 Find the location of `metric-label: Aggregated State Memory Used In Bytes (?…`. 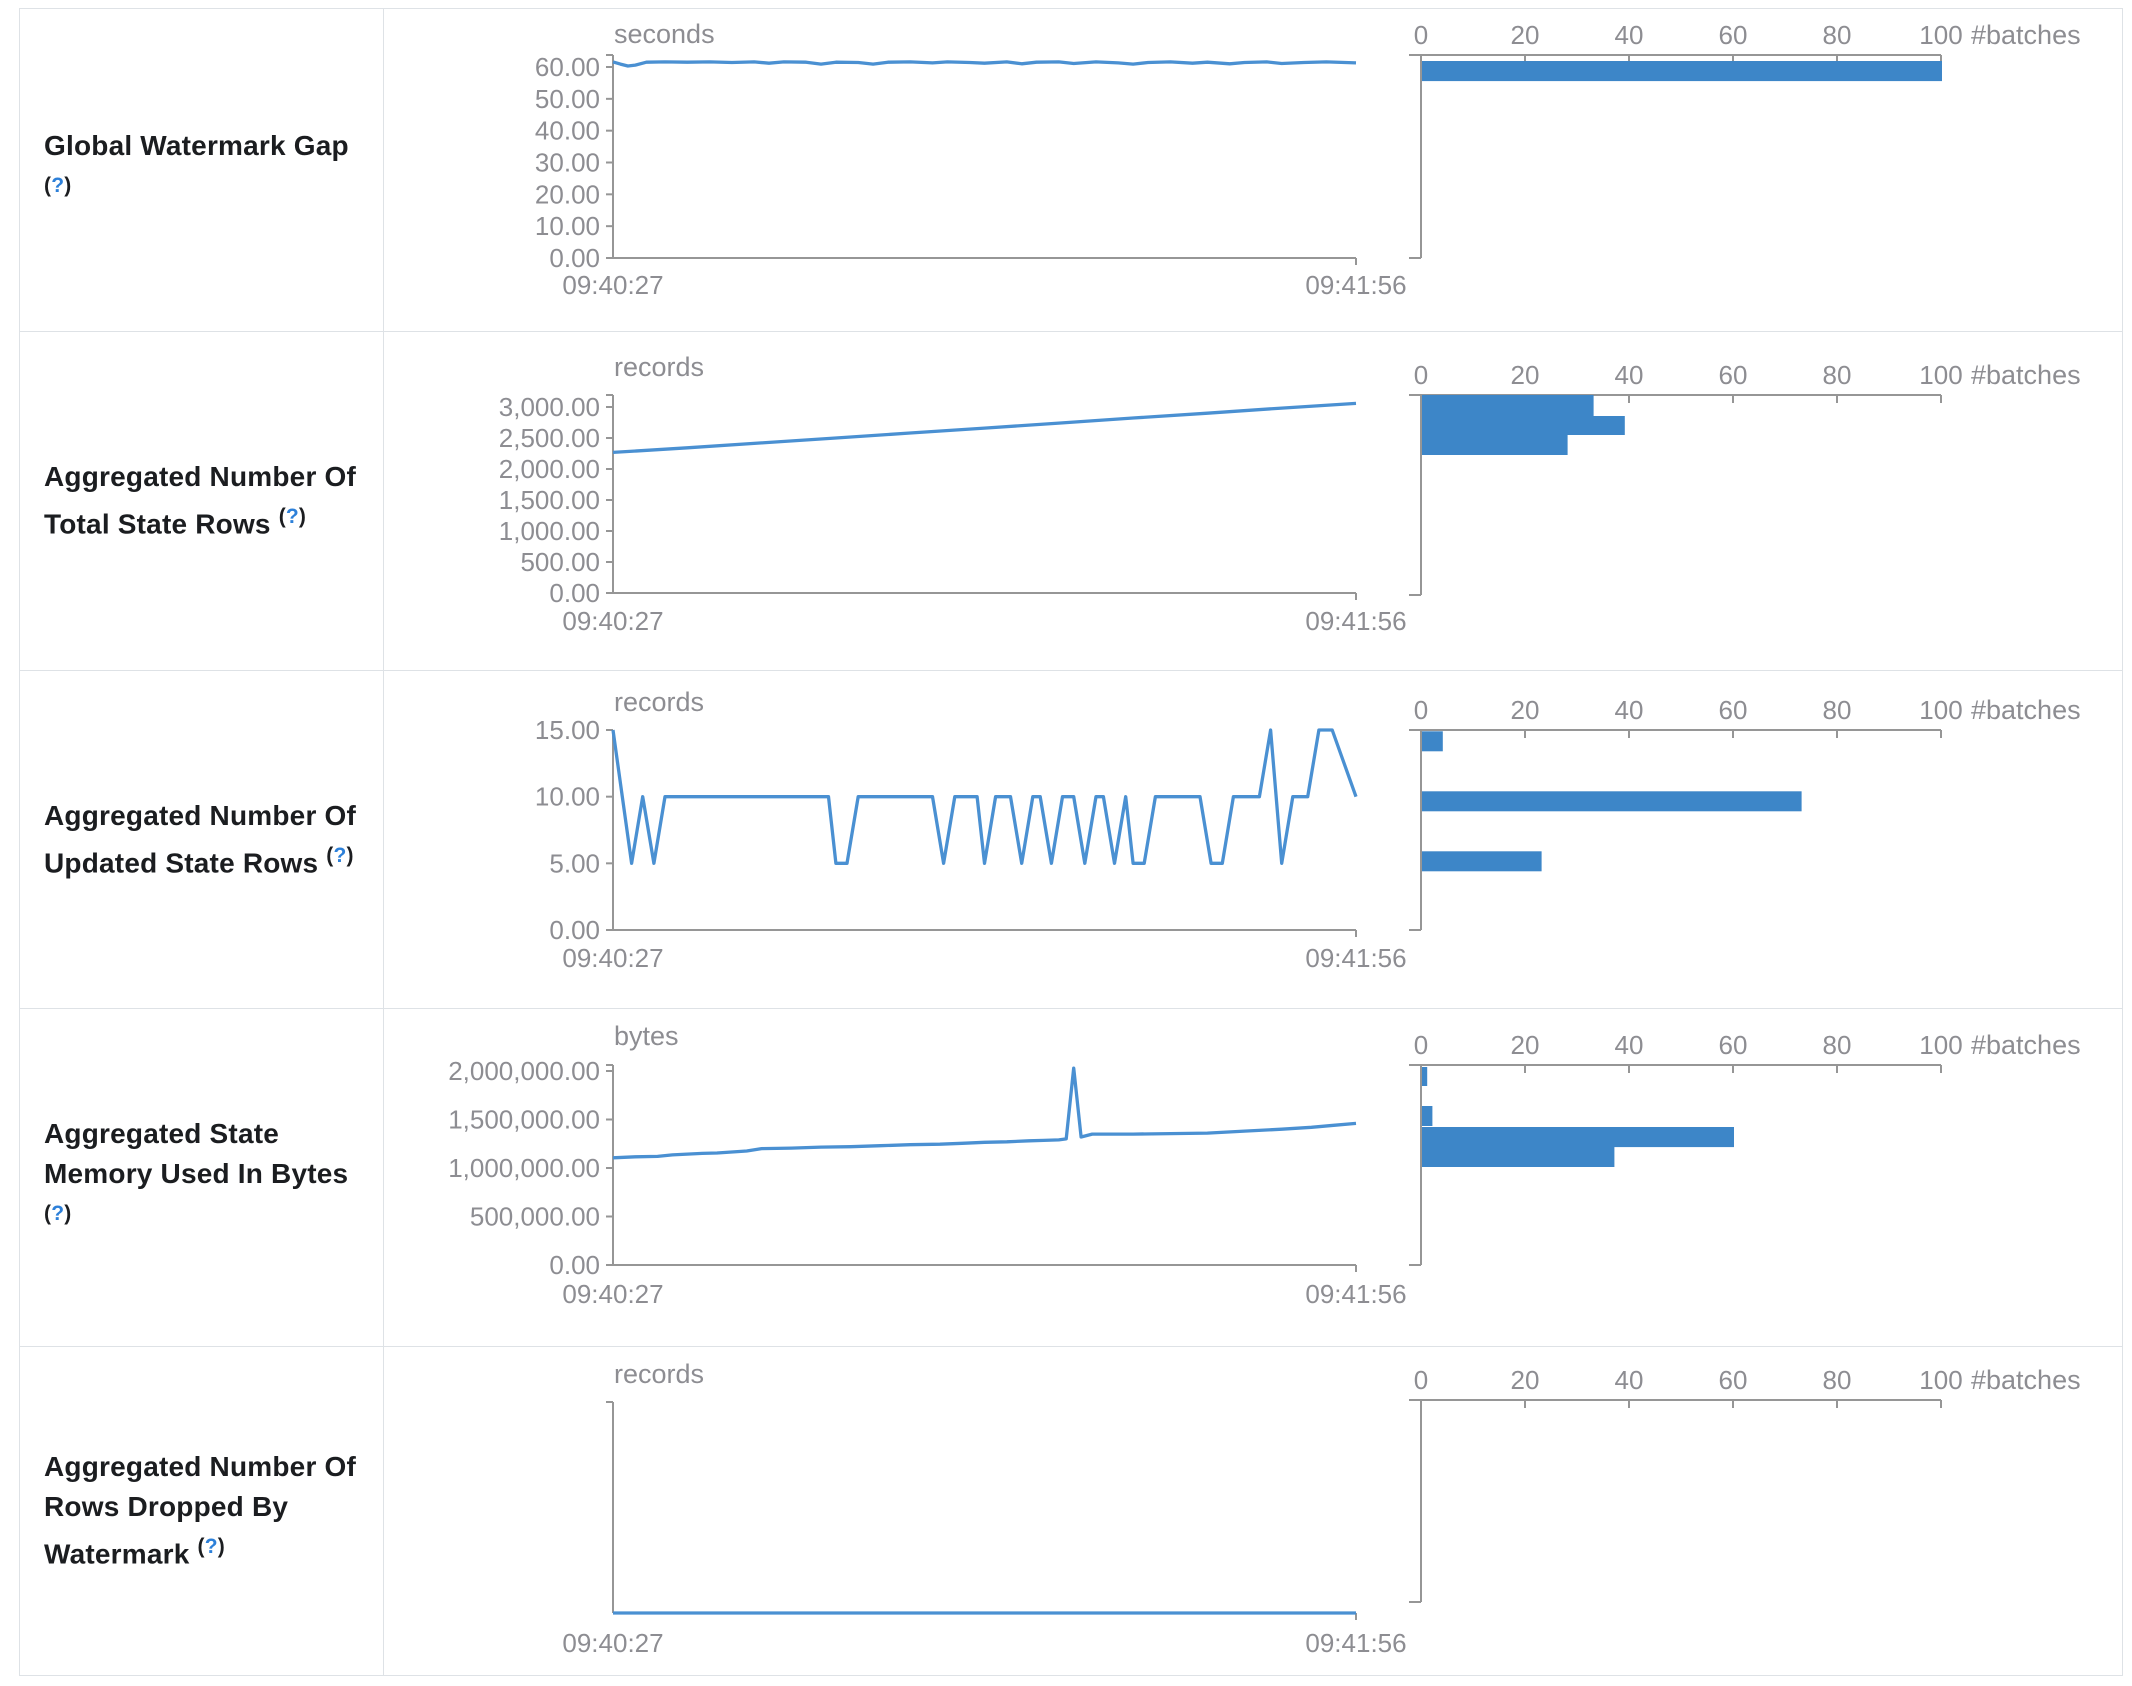

metric-label: Aggregated State Memory Used In Bytes (?… is located at coordinates (201, 1177).